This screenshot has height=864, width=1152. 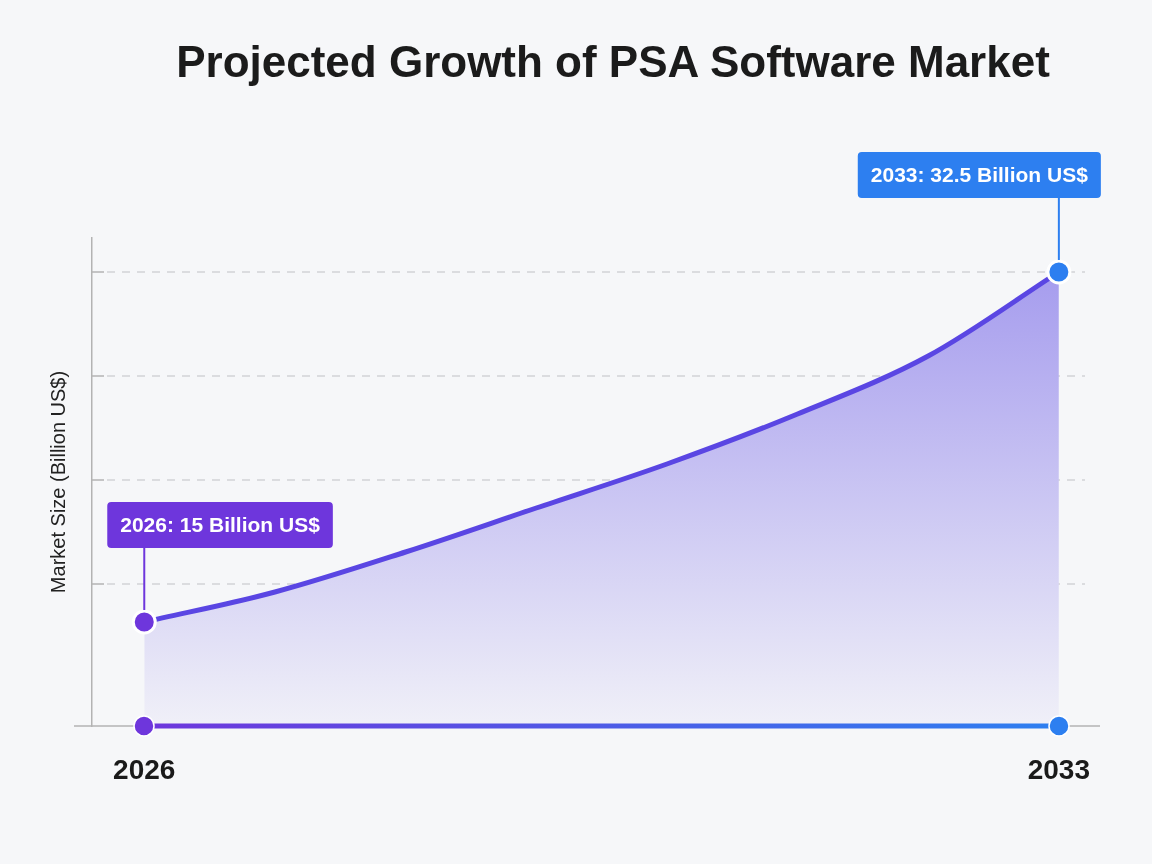 What do you see at coordinates (979, 174) in the screenshot?
I see `data-label: 2033: 32.5 Billion US$` at bounding box center [979, 174].